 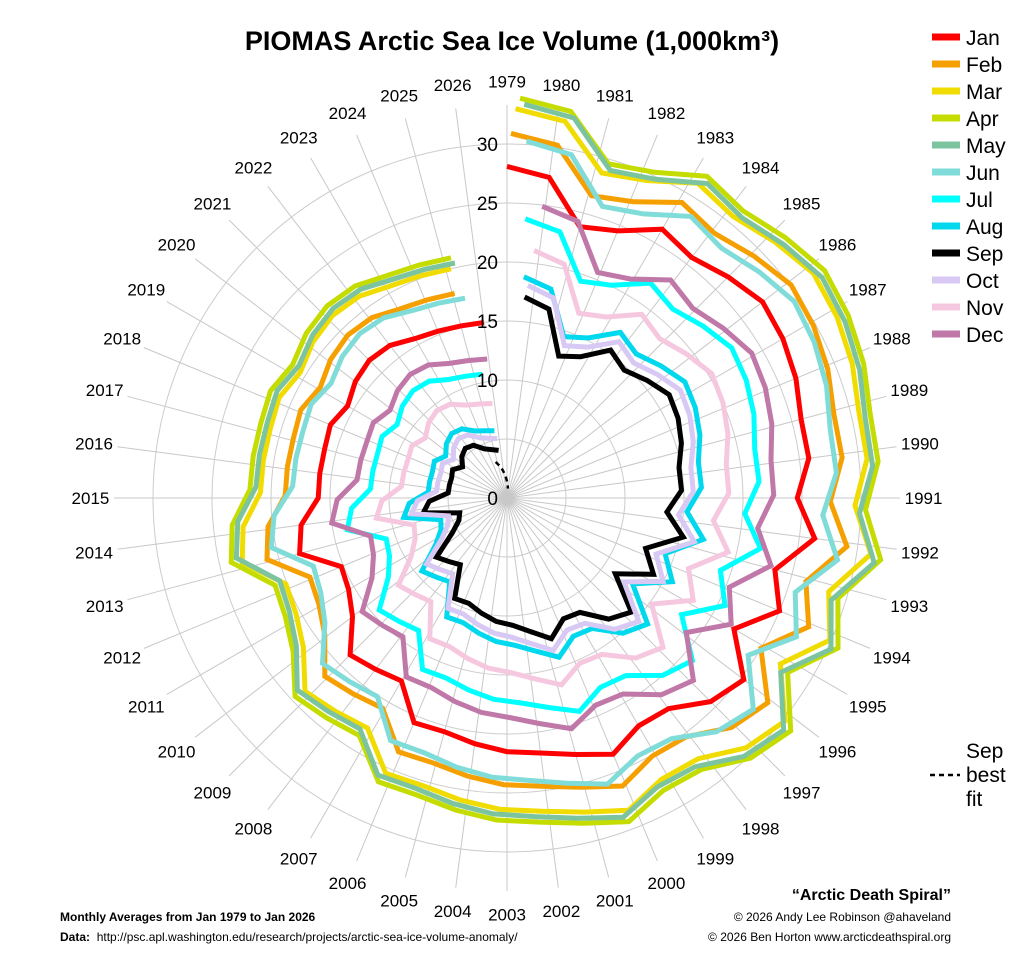 What do you see at coordinates (666, 113) in the screenshot?
I see `year-label: 1982` at bounding box center [666, 113].